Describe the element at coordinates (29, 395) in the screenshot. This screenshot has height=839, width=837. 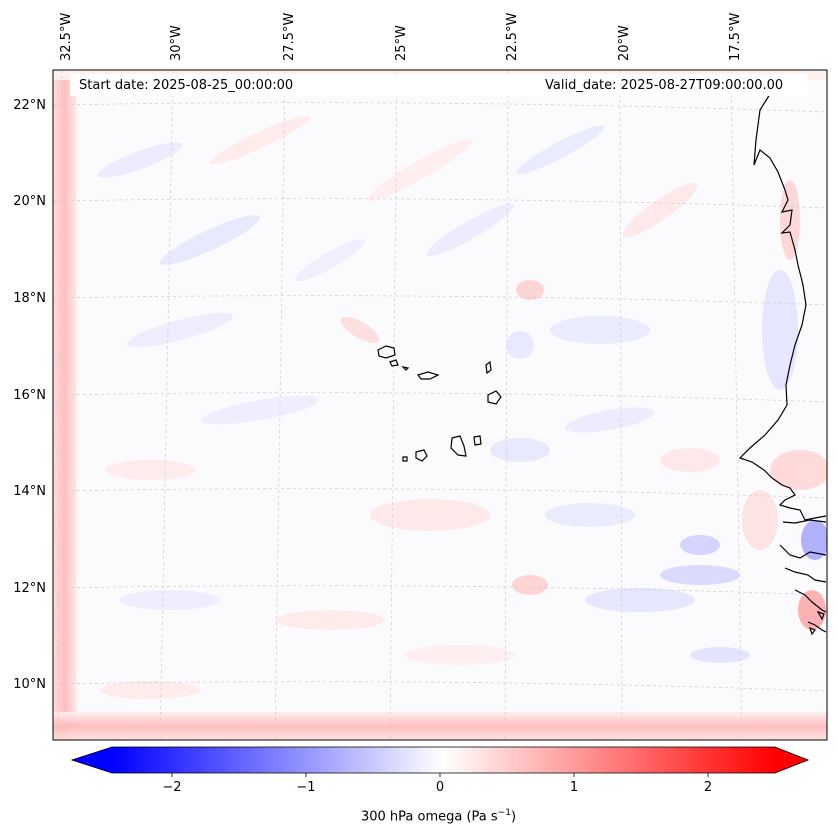
I see `lat-label-16n: 16°N` at that location.